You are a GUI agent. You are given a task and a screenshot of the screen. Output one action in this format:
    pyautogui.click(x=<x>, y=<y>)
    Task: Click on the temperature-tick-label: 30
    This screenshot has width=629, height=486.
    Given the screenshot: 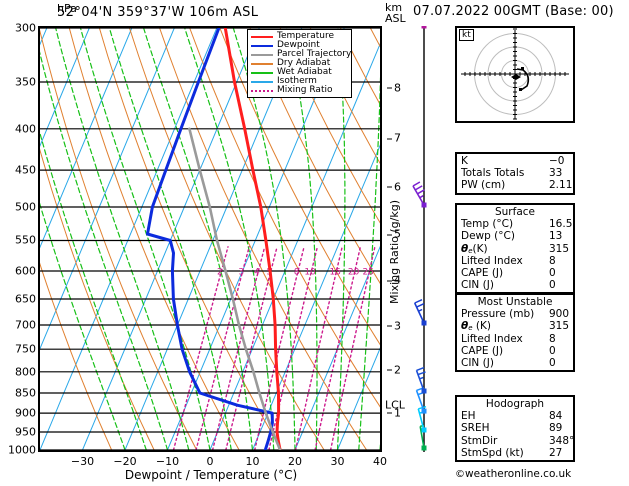 What is the action you would take?
    pyautogui.click(x=337, y=461)
    